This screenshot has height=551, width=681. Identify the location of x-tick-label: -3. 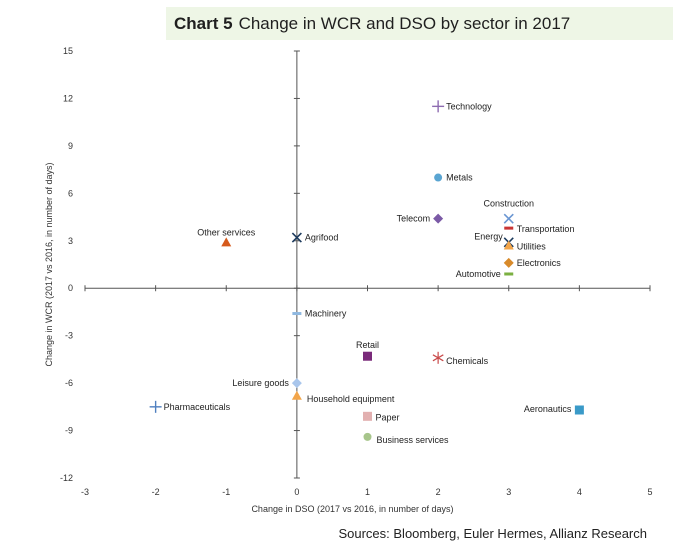
(85, 492).